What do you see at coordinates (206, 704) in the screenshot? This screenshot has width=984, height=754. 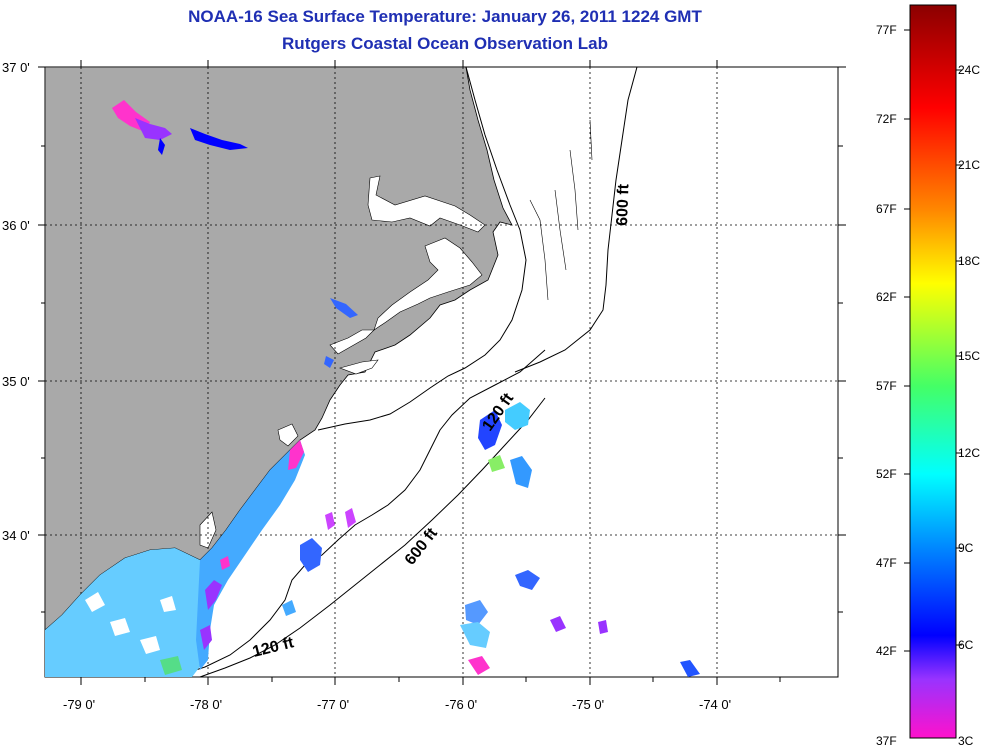 I see `lon-label-78: -78 0'` at bounding box center [206, 704].